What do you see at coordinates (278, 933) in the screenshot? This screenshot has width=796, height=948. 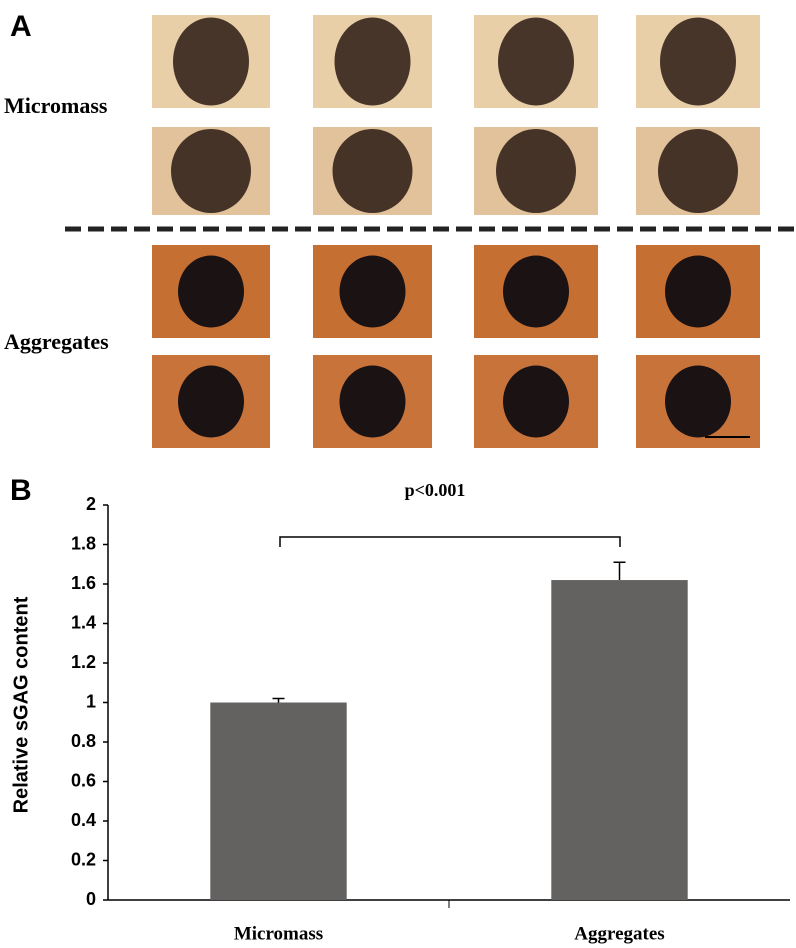 I see `x-tick-label: Micromass` at bounding box center [278, 933].